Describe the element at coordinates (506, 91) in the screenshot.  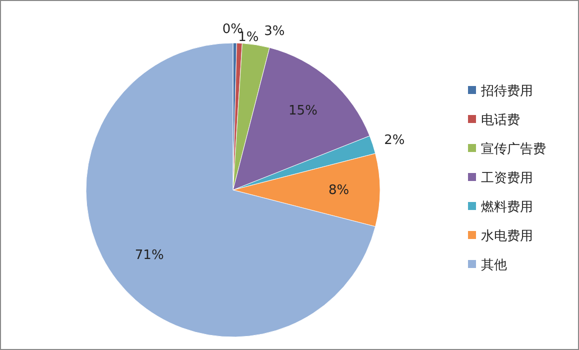
I see `legend-label: 招待费用` at that location.